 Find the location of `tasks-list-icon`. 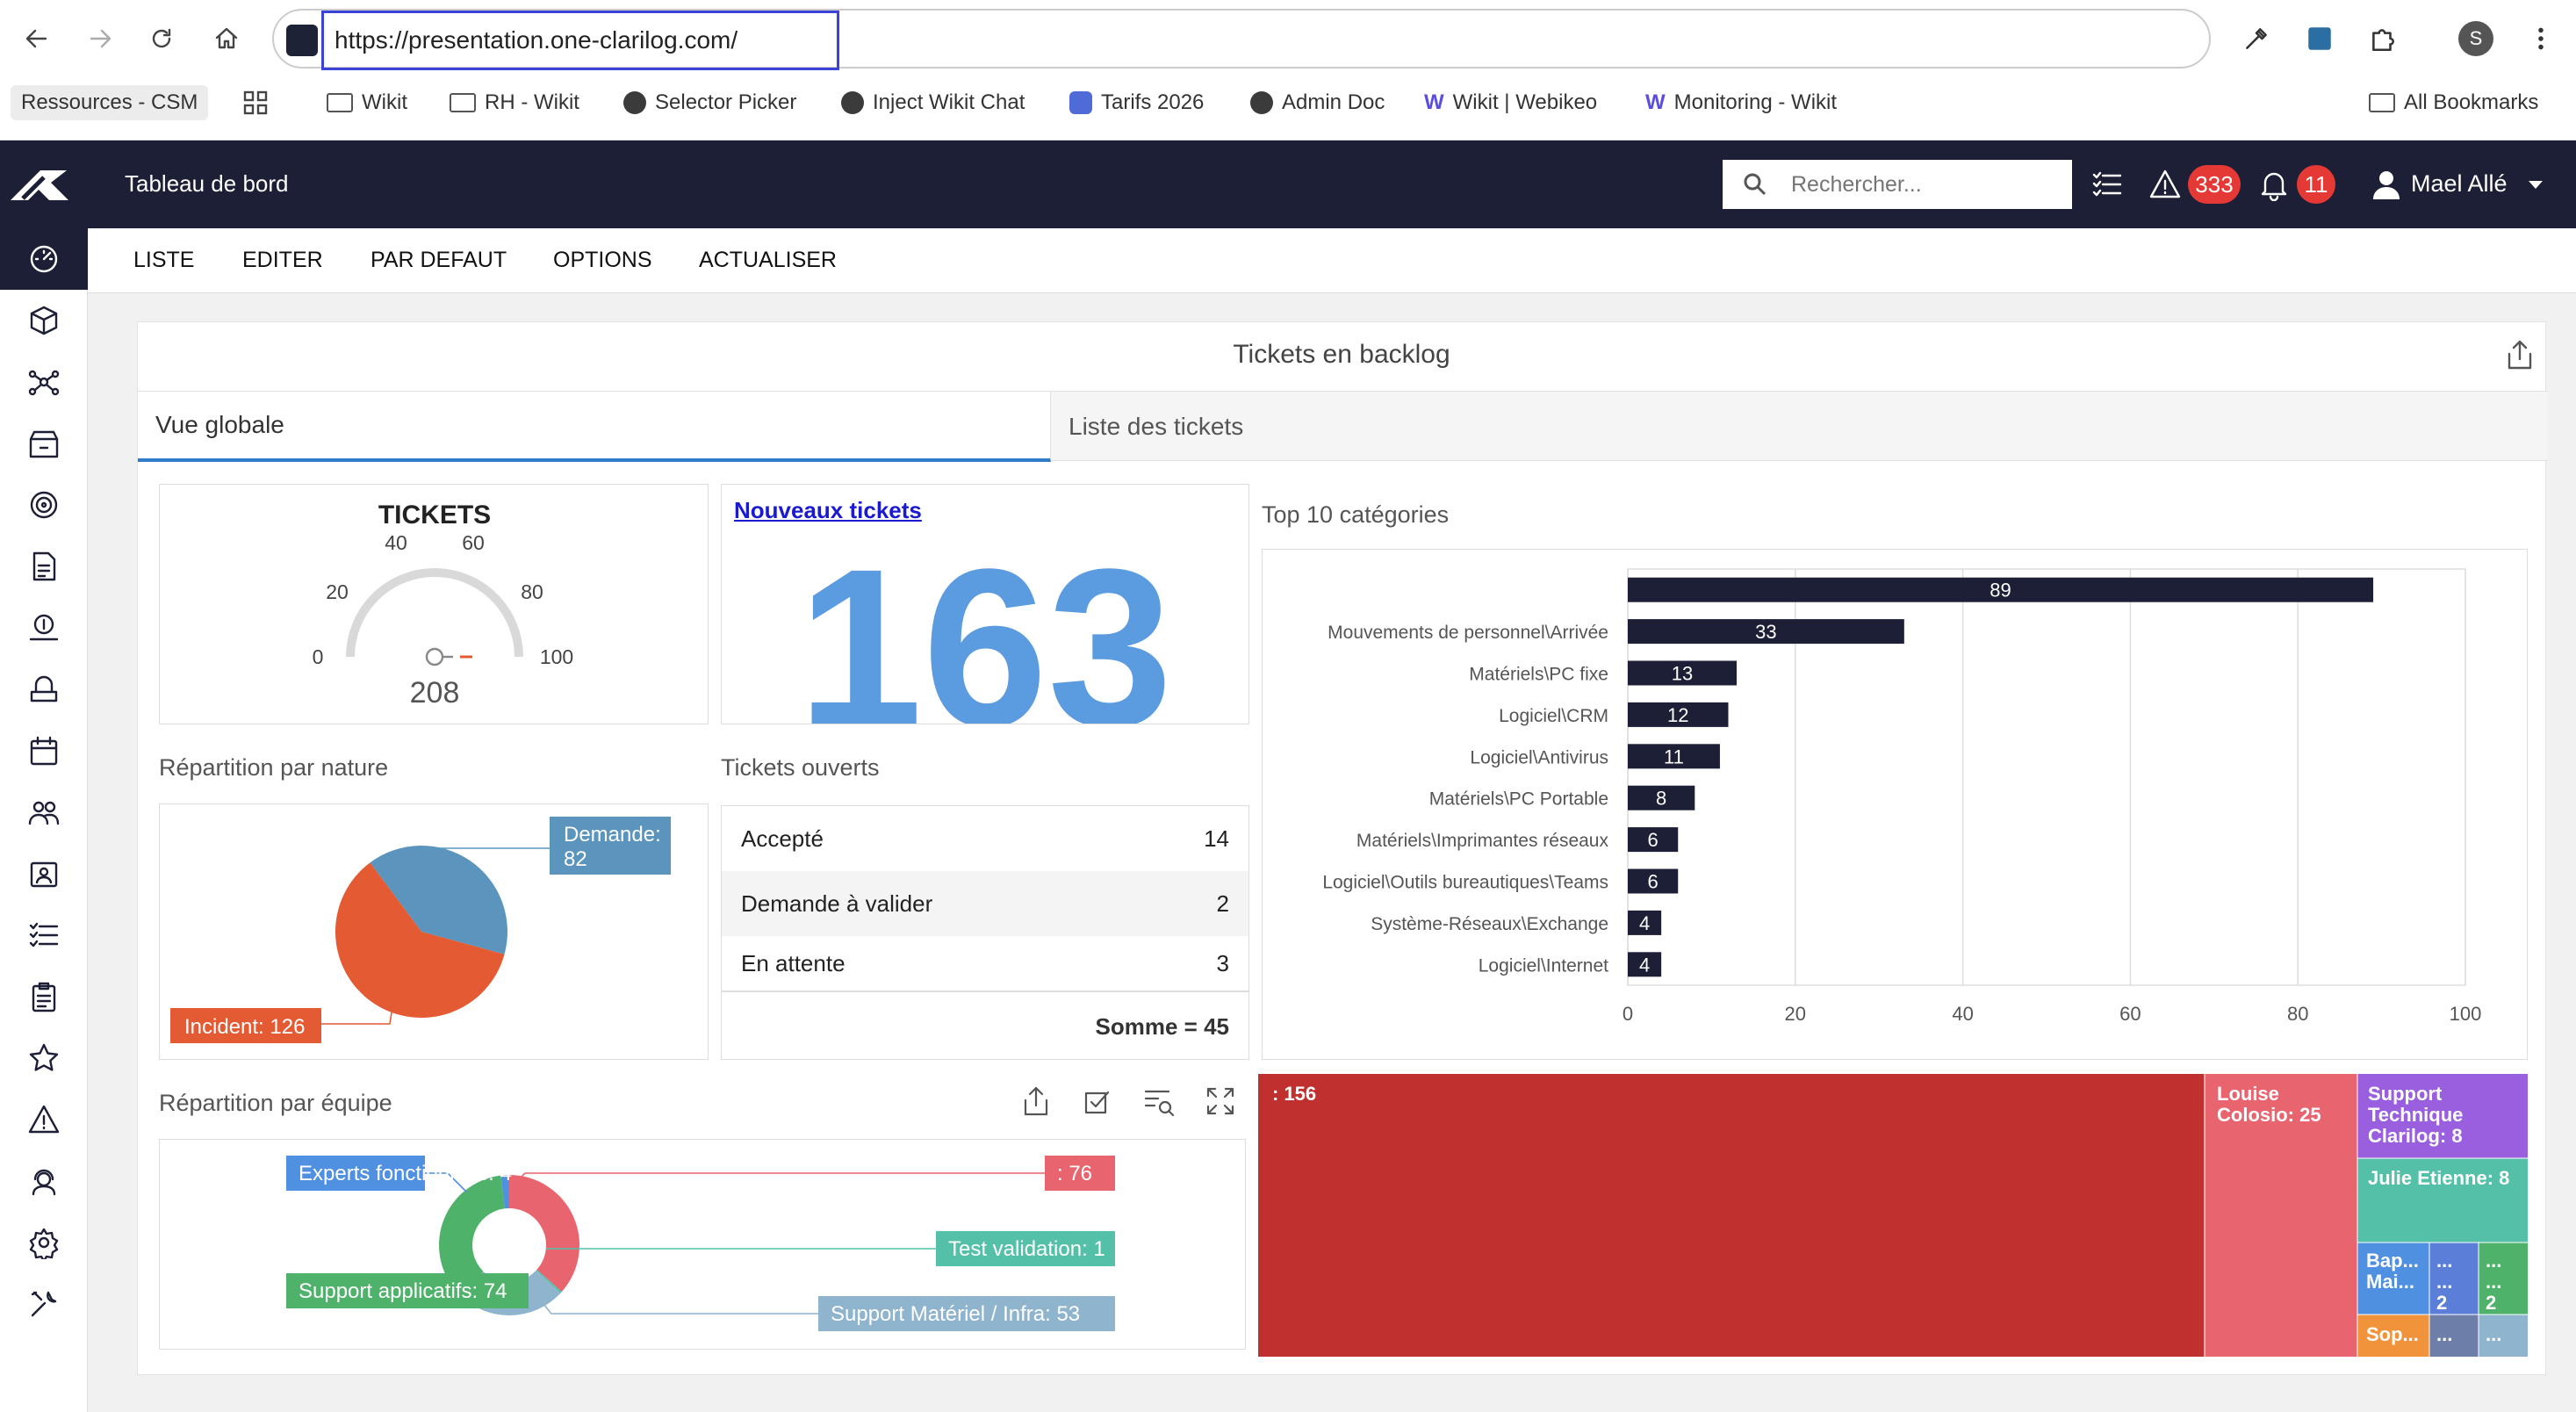

tasks-list-icon is located at coordinates (2107, 184).